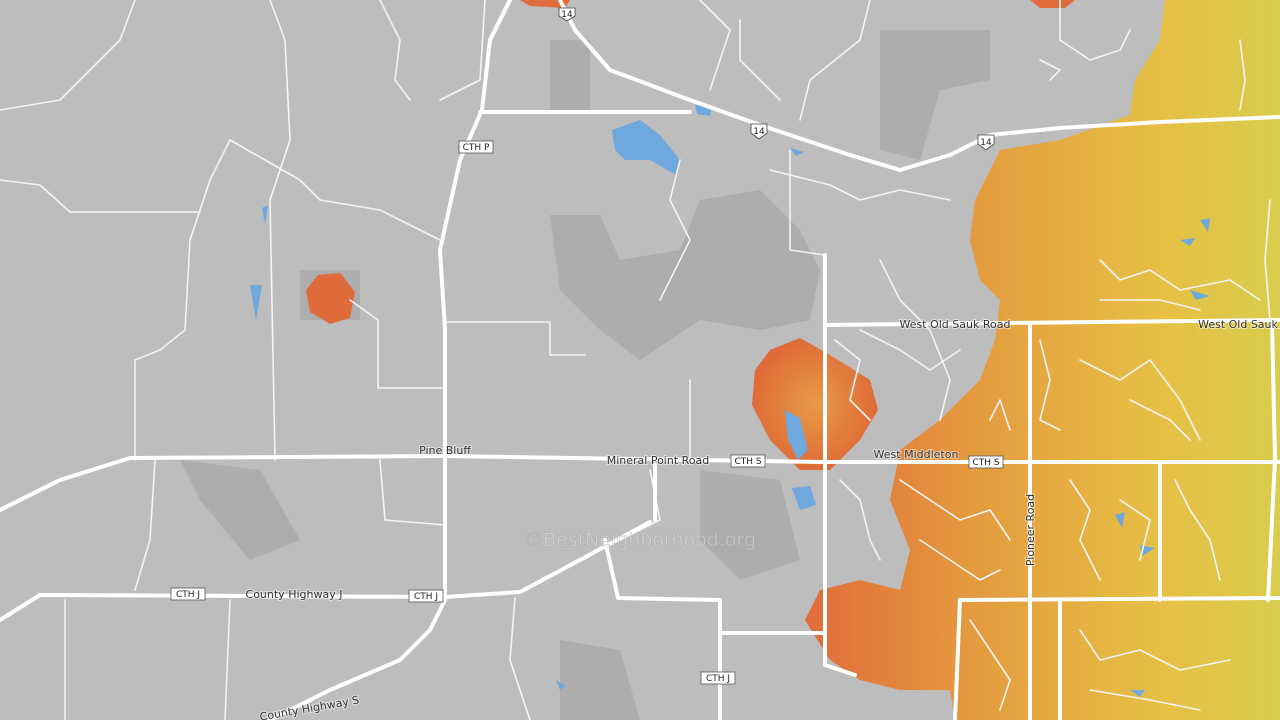 The height and width of the screenshot is (720, 1280). I want to click on road-label: County Highway J, so click(294, 594).